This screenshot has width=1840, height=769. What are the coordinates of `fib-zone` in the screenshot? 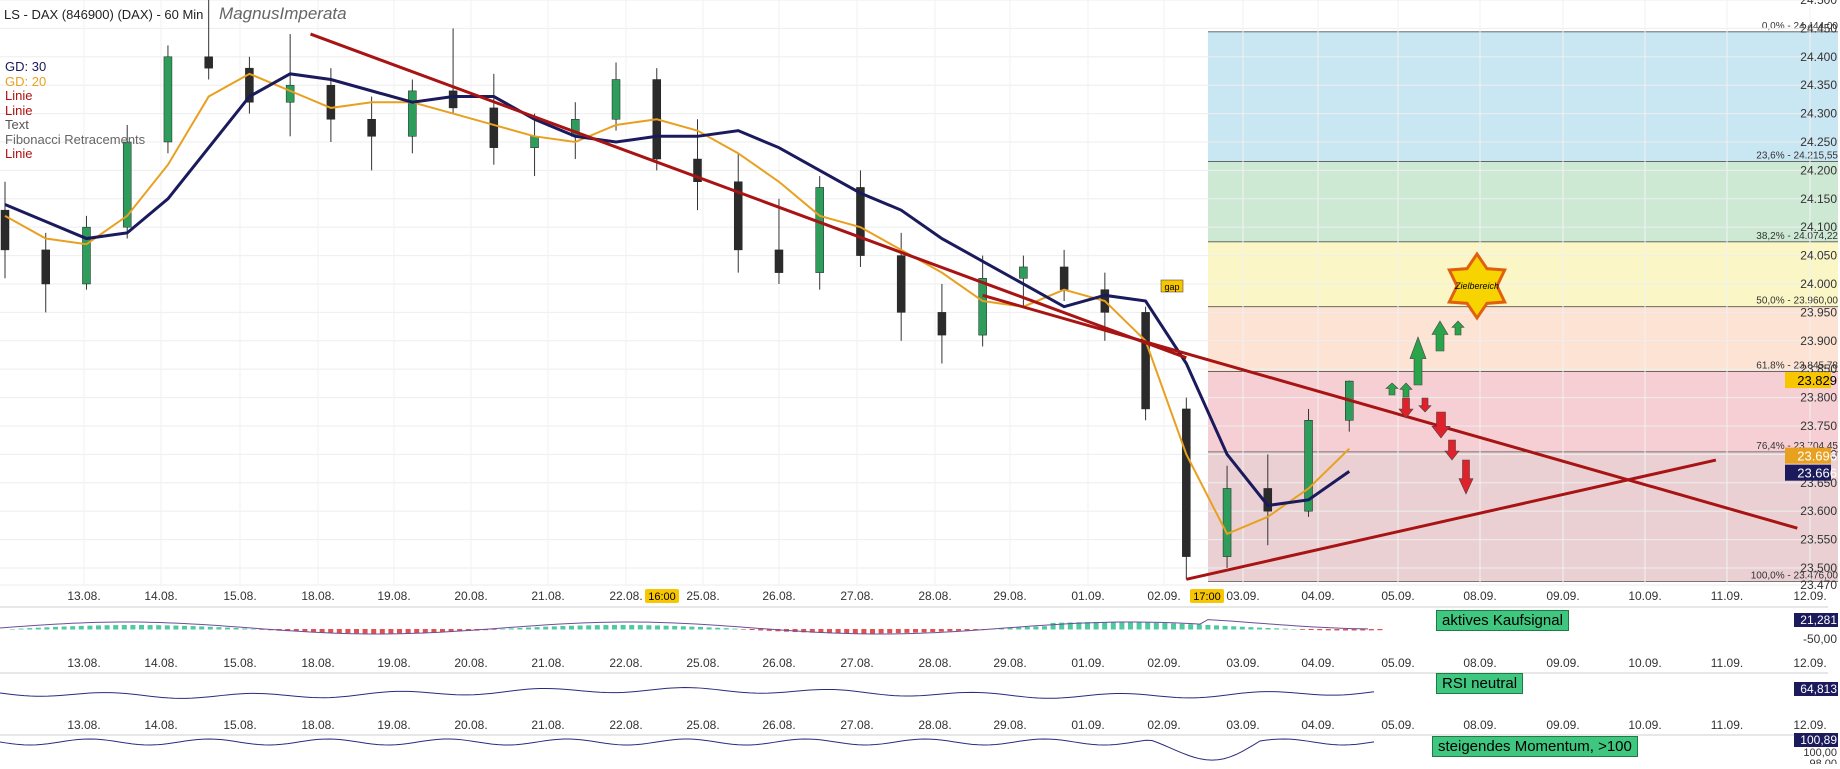 It's located at (1523, 274).